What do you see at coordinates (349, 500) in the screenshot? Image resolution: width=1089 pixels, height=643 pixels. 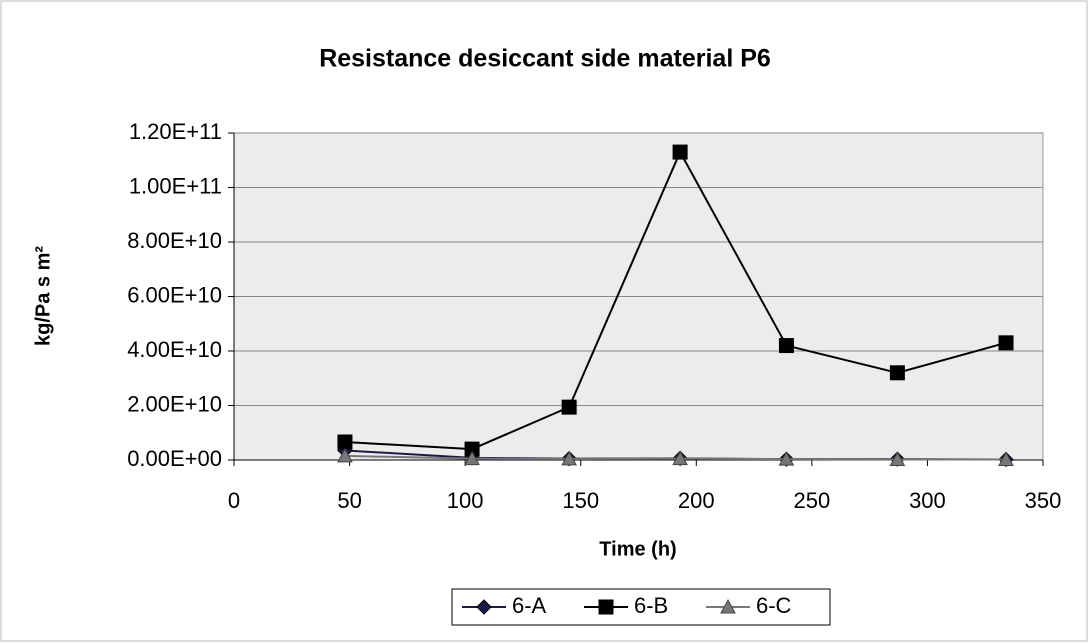 I see `x-tick-label: 50` at bounding box center [349, 500].